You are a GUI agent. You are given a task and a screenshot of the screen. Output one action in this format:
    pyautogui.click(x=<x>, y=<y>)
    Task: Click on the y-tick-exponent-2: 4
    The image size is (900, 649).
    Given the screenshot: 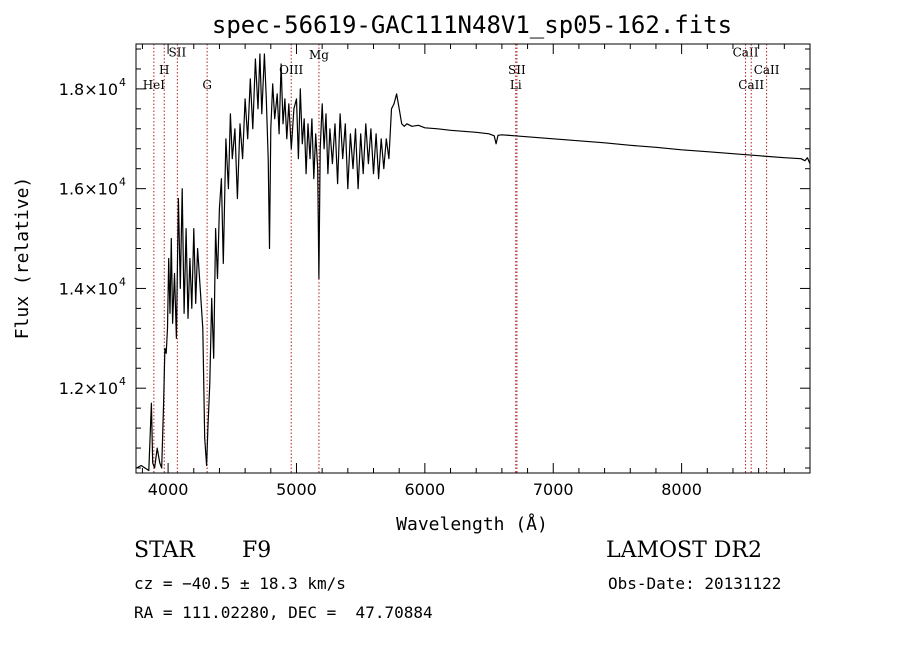 What is the action you would take?
    pyautogui.click(x=122, y=182)
    